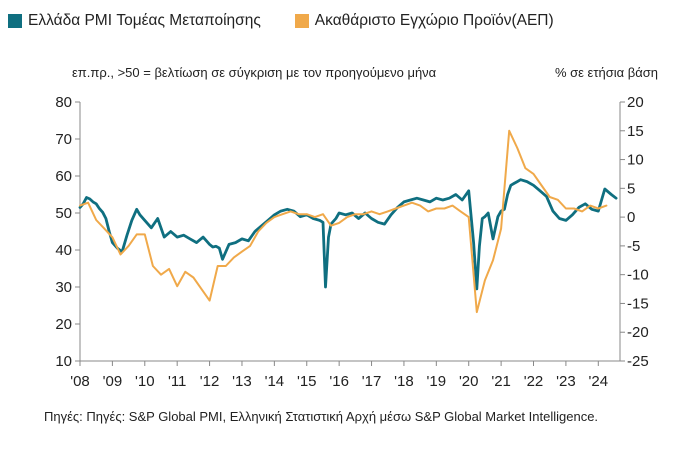 The image size is (700, 456). Describe the element at coordinates (242, 381) in the screenshot. I see `x-tick-label: '13` at that location.